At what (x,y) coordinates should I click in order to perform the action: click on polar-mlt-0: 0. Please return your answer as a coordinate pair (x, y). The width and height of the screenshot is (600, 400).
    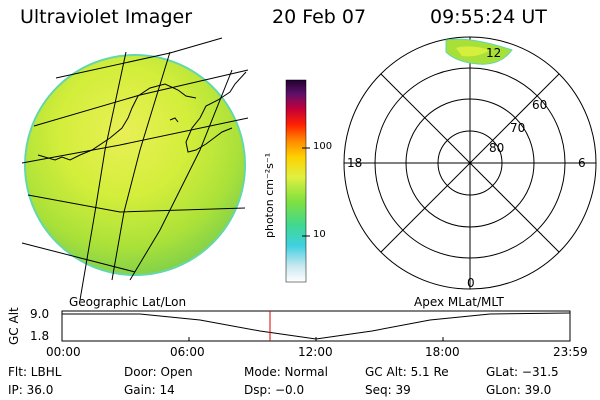
    Looking at the image, I should click on (471, 283).